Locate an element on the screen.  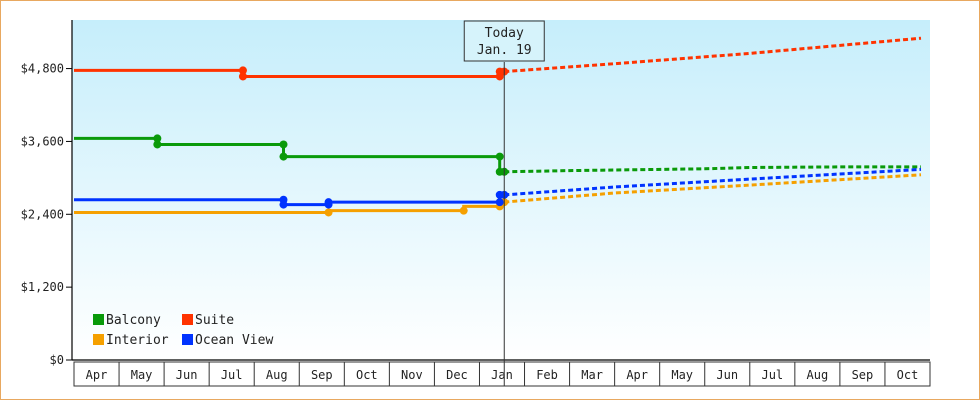
legend-swatch-ocean-view is located at coordinates (187, 339).